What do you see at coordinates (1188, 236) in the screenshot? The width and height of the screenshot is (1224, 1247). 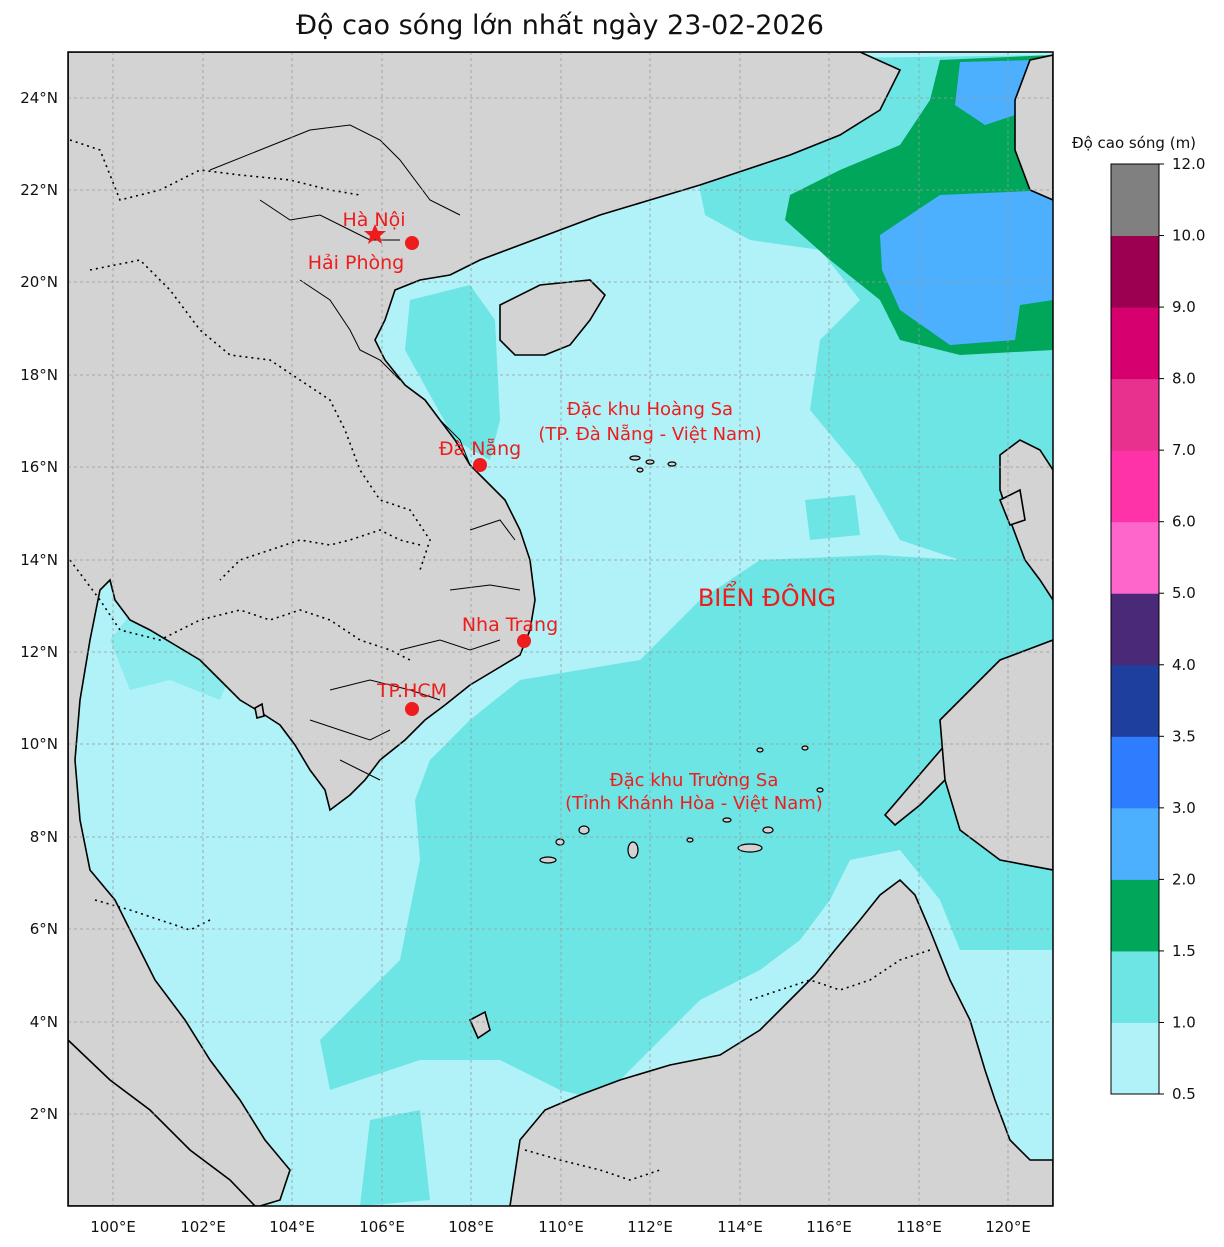 I see `colorbar-tick-label: 10.0` at bounding box center [1188, 236].